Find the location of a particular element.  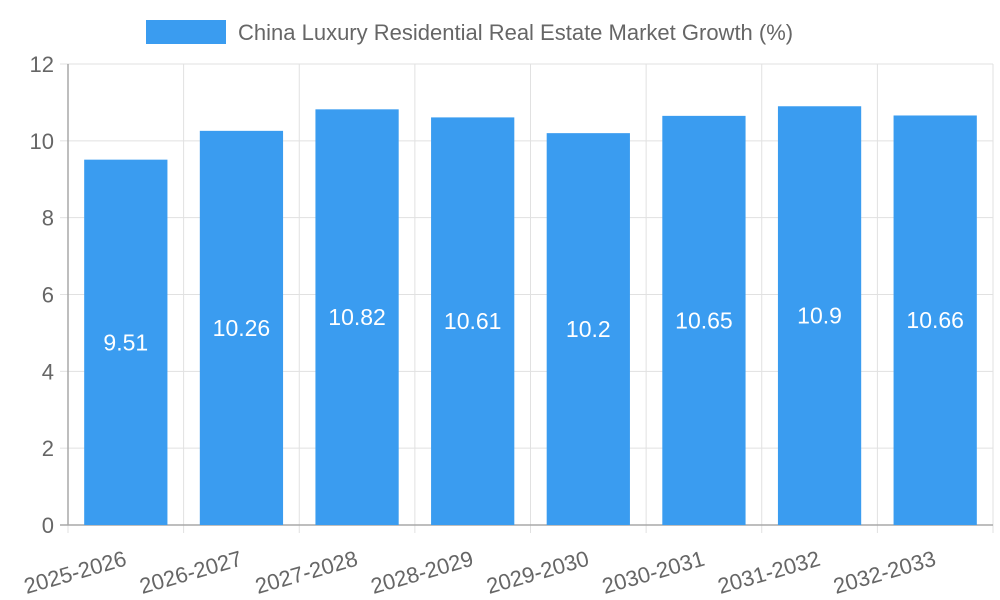

x-tick-label: 2030-2031 is located at coordinates (653, 572).